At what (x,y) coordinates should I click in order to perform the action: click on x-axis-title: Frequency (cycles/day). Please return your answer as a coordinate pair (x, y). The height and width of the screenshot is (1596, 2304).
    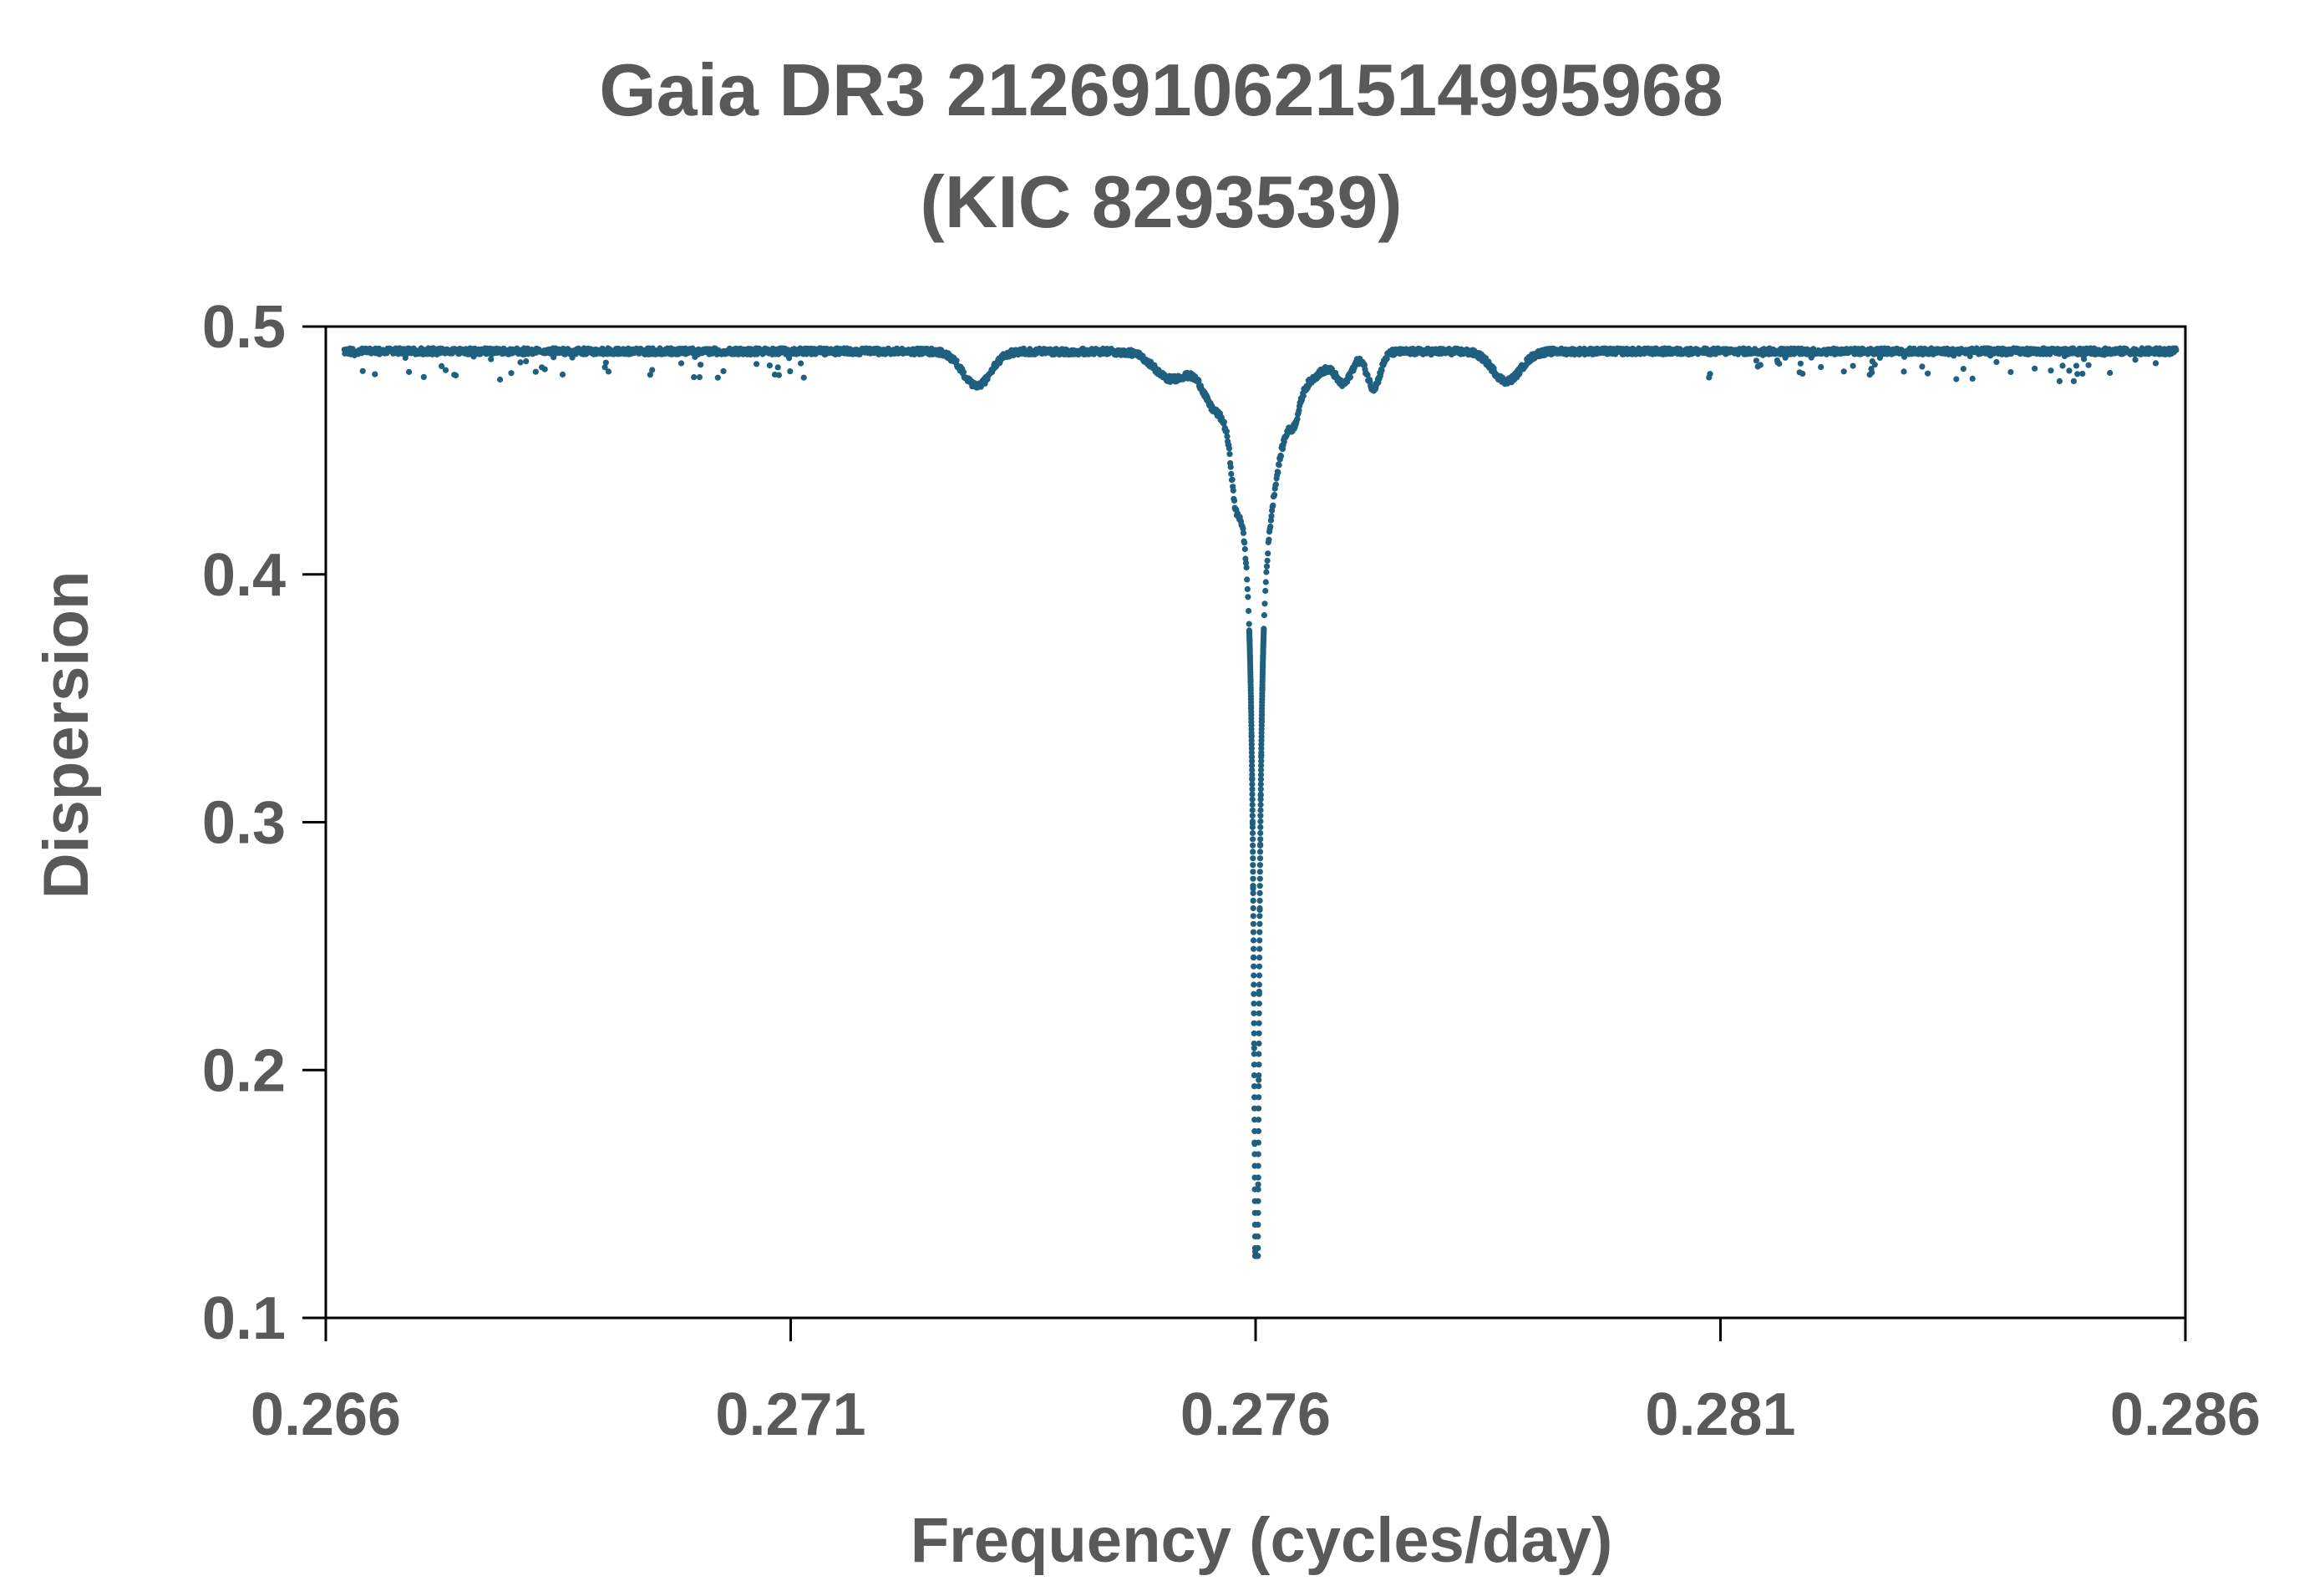
    Looking at the image, I should click on (1262, 1540).